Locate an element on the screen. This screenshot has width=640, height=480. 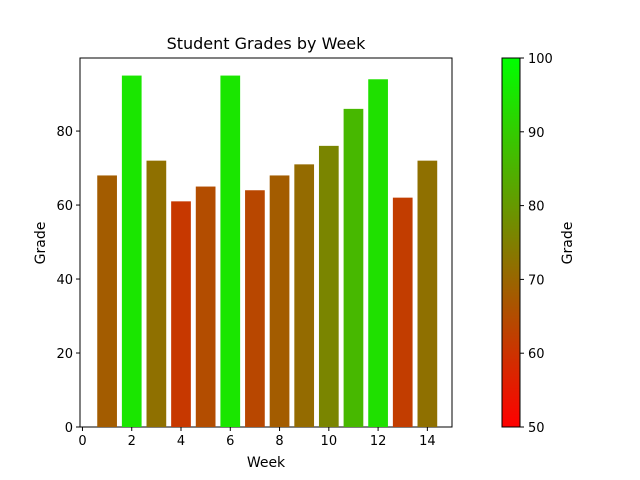
colorbar-tick-label: 60 is located at coordinates (536, 354).